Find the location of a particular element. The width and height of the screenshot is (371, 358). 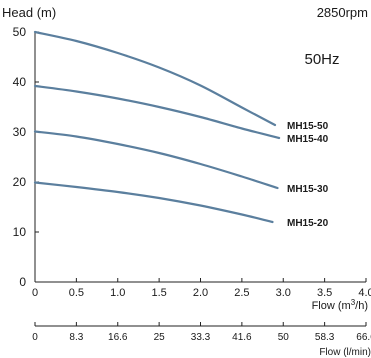

x-tick-label: 0 is located at coordinates (35, 293).